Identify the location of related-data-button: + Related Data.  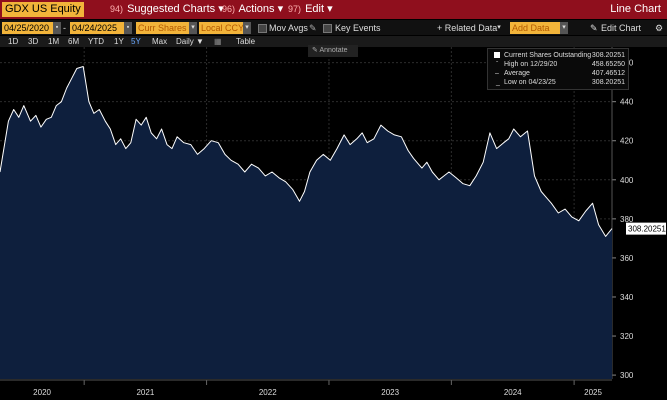
(467, 28).